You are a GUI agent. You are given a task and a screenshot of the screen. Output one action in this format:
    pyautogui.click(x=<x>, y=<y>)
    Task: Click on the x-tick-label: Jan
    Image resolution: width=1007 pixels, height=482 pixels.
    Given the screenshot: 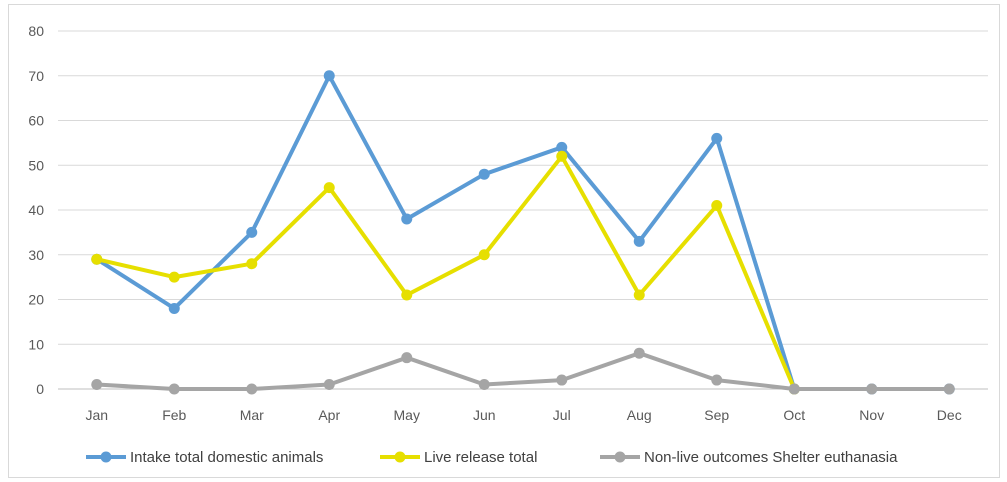 What is the action you would take?
    pyautogui.click(x=96, y=415)
    